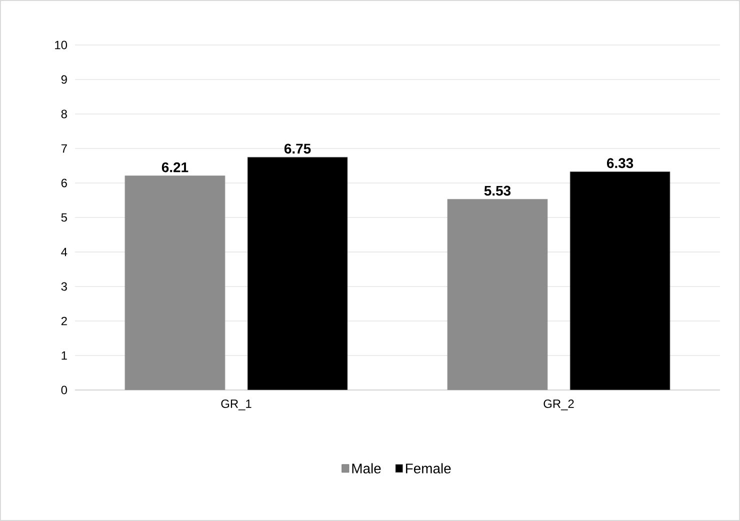 The height and width of the screenshot is (521, 740). Describe the element at coordinates (64, 286) in the screenshot. I see `y-tick-label: 3` at that location.